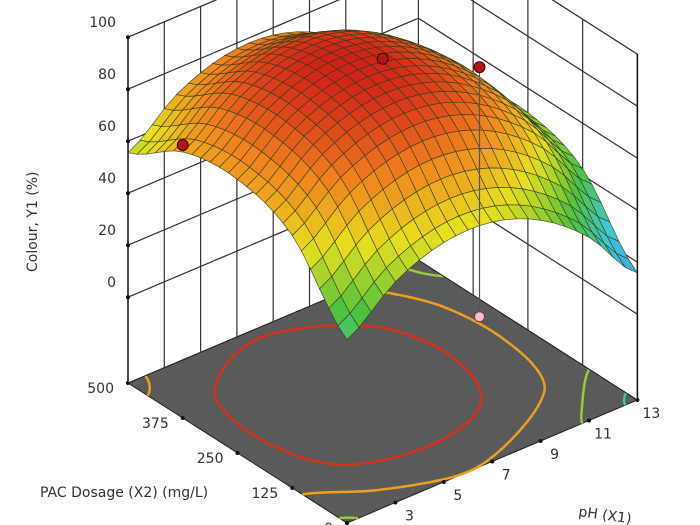 This screenshot has height=525, width=700. I want to click on z-axis-label: Colour, Y1 (%), so click(33, 222).